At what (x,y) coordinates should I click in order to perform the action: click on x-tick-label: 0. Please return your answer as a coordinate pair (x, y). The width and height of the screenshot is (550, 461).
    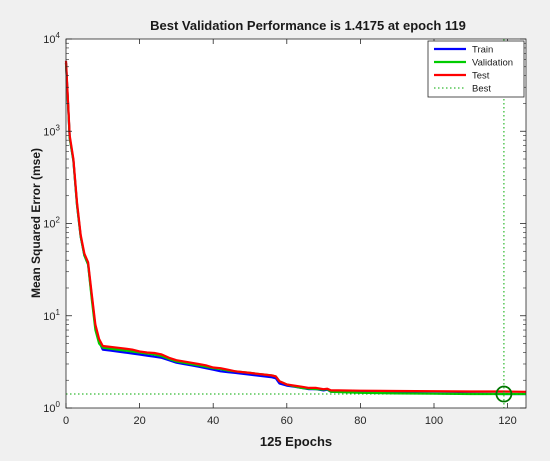
    Looking at the image, I should click on (66, 421).